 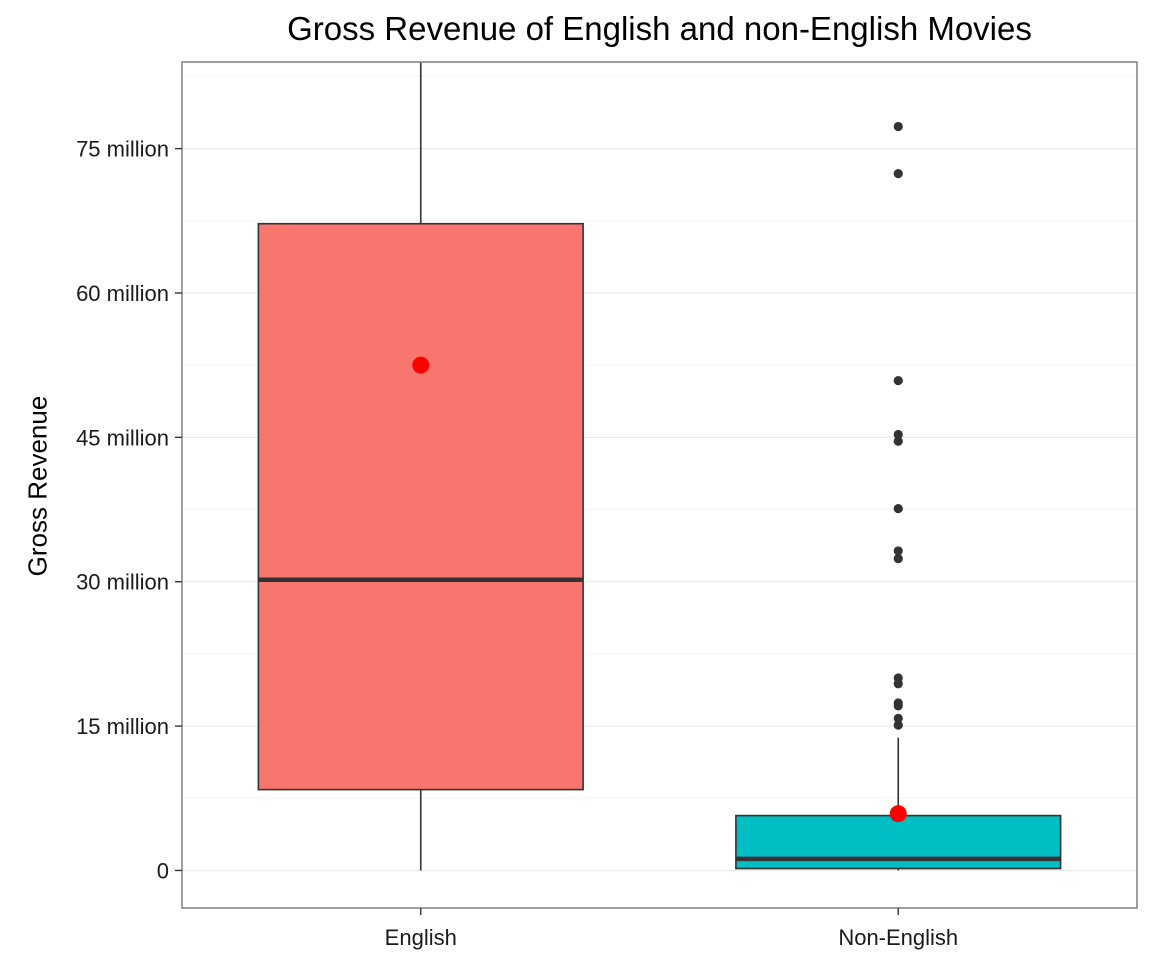 What do you see at coordinates (898, 937) in the screenshot?
I see `x-tick-label: Non-English` at bounding box center [898, 937].